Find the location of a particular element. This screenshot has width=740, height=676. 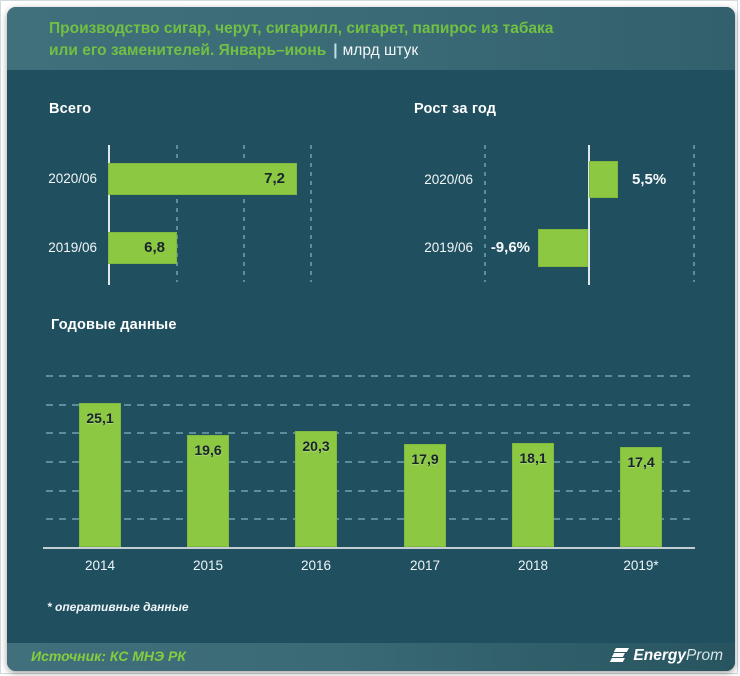

category-label: 2018 is located at coordinates (533, 565).